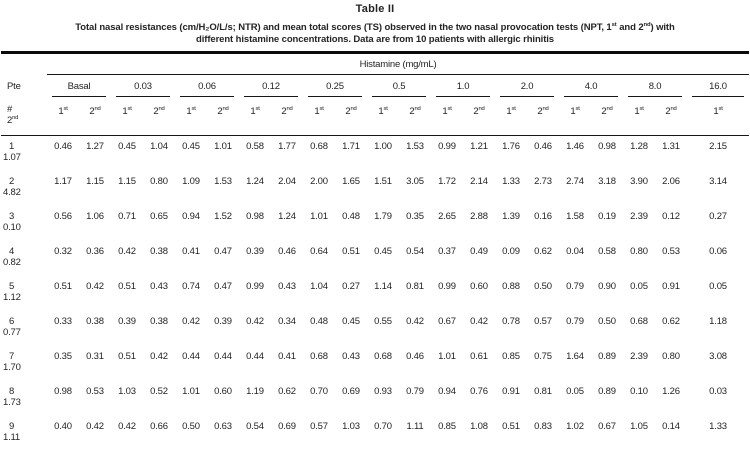  Describe the element at coordinates (95, 117) in the screenshot. I see `subcolumn-header-basal-2nd: 2nd` at that location.